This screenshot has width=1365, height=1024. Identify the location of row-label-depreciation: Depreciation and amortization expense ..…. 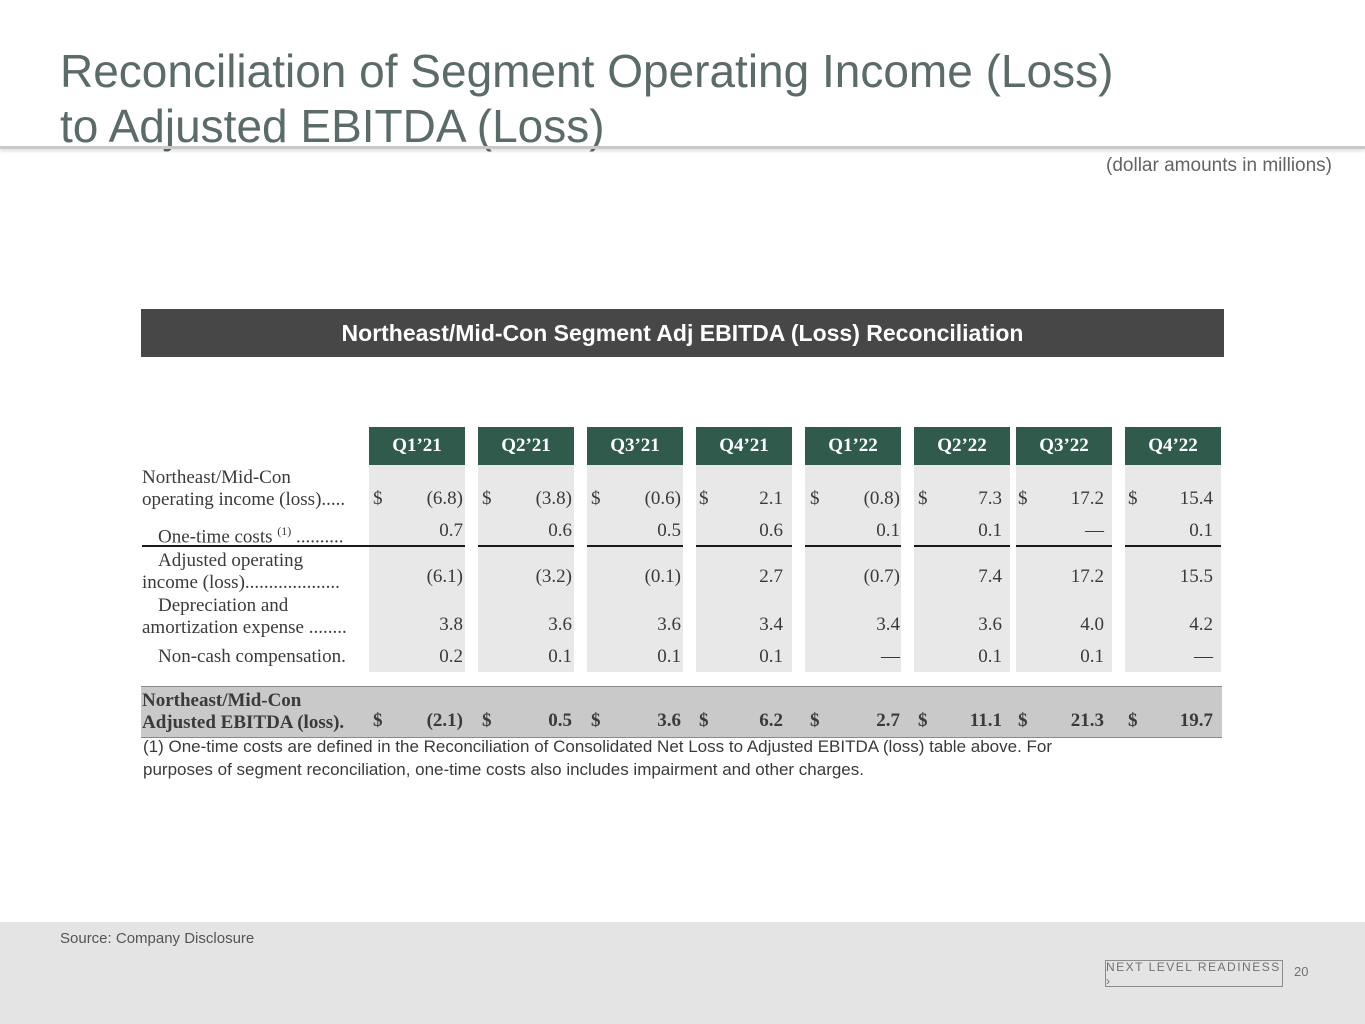
(256, 617).